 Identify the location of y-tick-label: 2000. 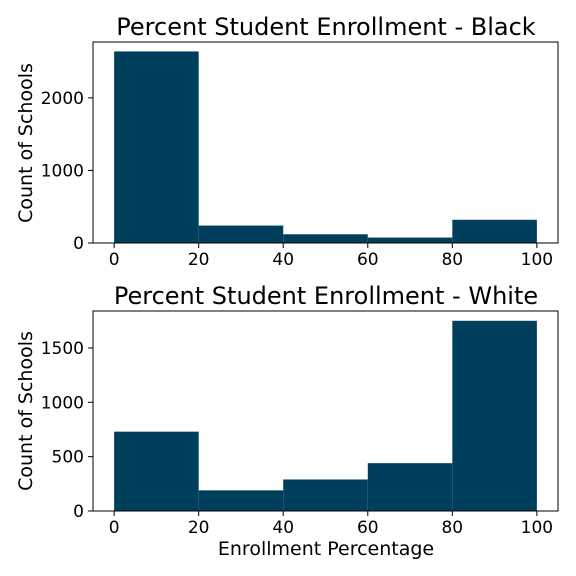
(62, 99).